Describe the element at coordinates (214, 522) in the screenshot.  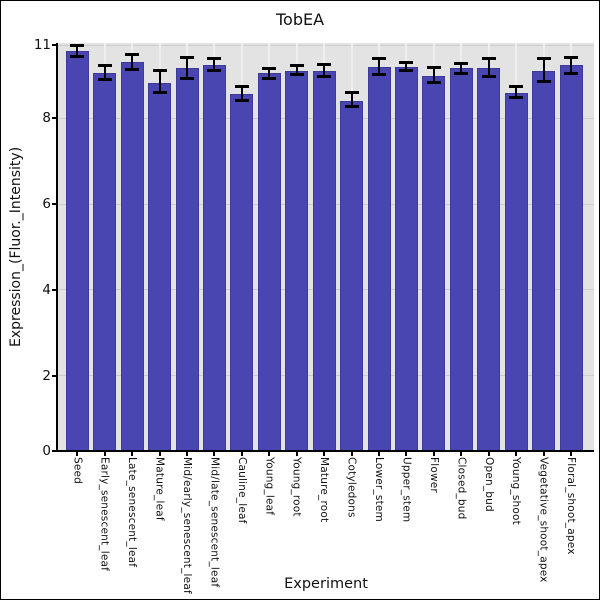
I see `x-tick-label: Mid/late_senescent_leaf` at that location.